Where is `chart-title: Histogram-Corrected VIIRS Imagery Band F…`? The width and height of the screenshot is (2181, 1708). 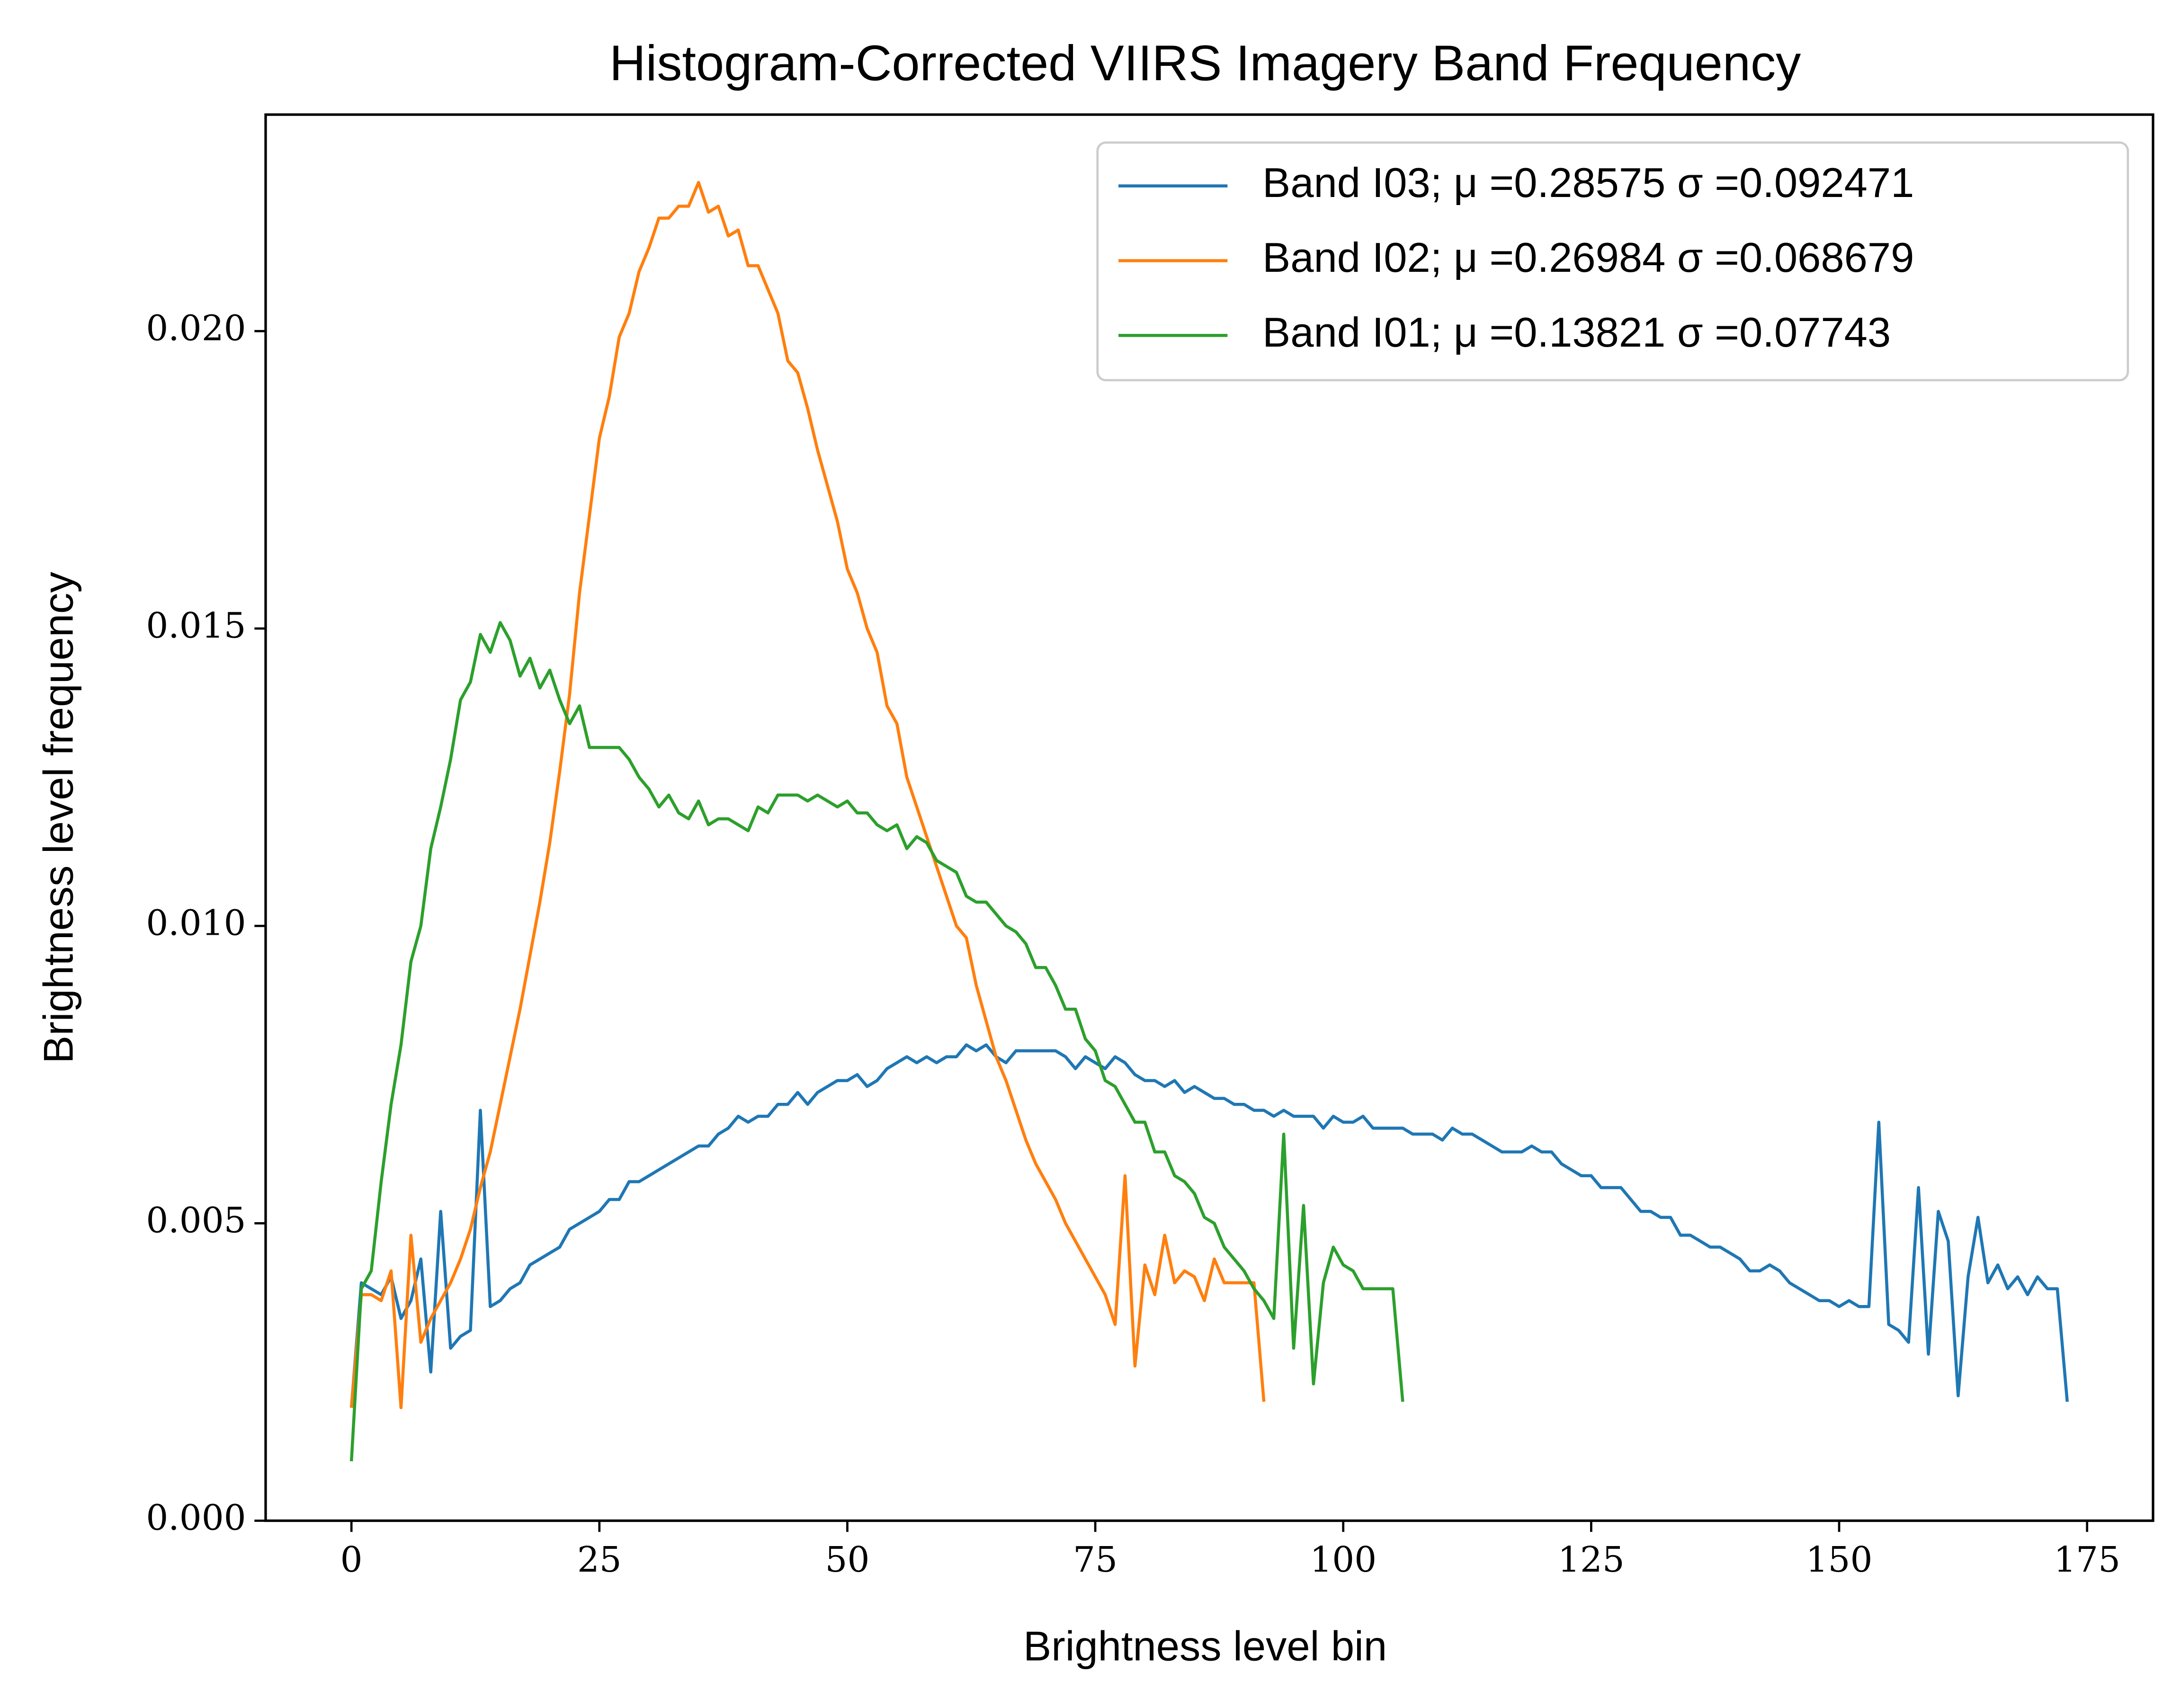 chart-title: Histogram-Corrected VIIRS Imagery Band F… is located at coordinates (1205, 63).